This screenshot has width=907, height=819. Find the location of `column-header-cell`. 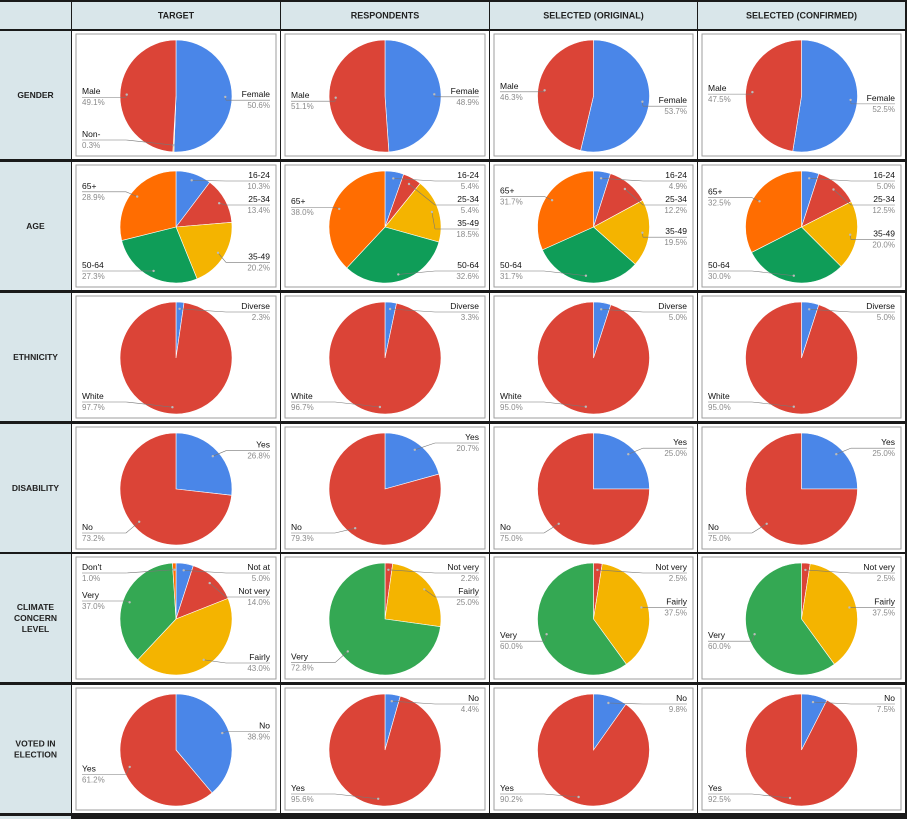

column-header-cell is located at coordinates (801, 15).